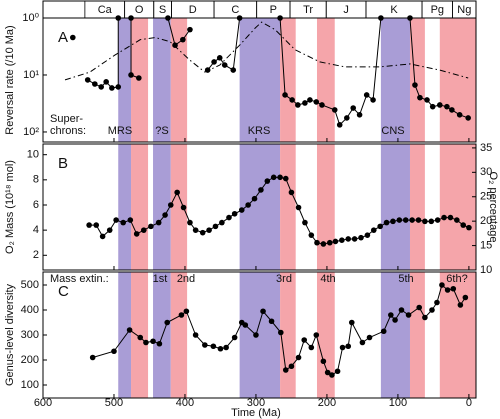  I want to click on panel-label: B, so click(63, 163).